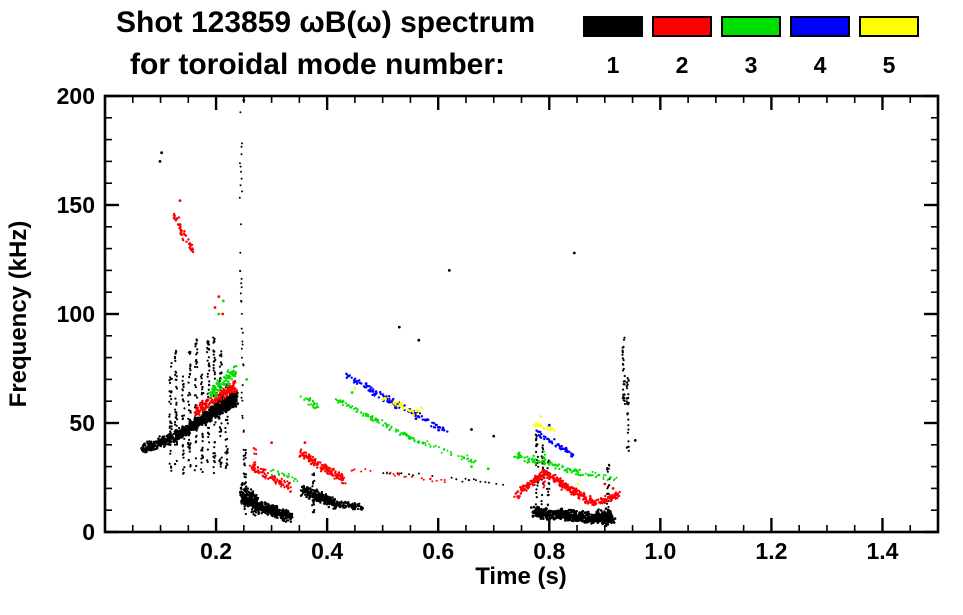  Describe the element at coordinates (682, 65) in the screenshot. I see `legend-label-2: 2` at that location.